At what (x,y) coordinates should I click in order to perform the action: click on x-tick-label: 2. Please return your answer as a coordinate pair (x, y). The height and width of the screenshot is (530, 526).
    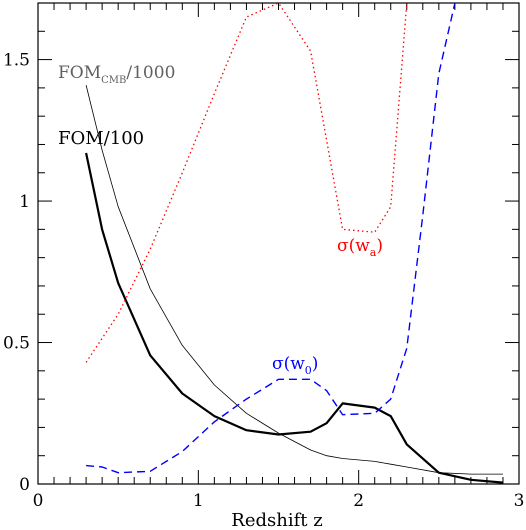
    Looking at the image, I should click on (358, 501).